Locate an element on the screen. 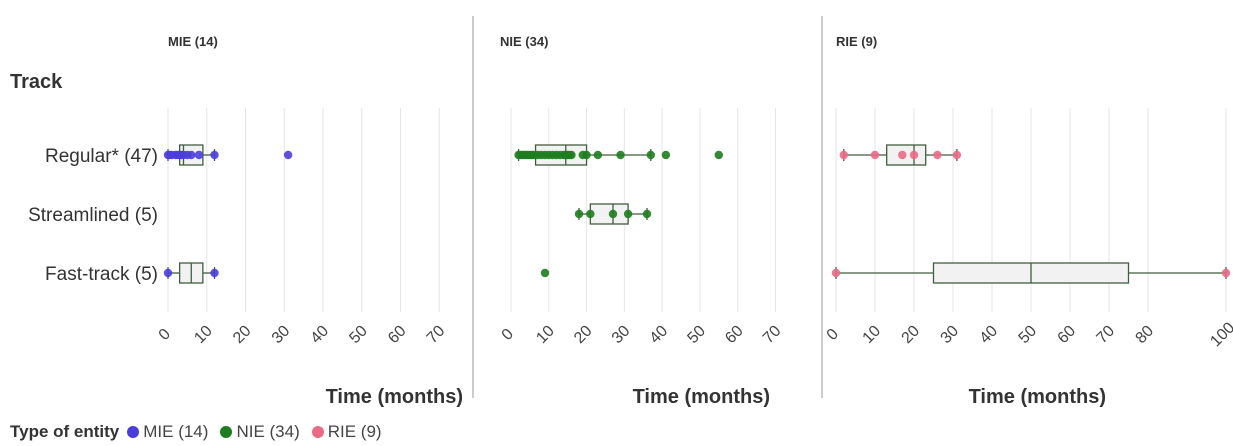 This screenshot has height=446, width=1233. panel-title-mie: MIE (14) is located at coordinates (193, 41).